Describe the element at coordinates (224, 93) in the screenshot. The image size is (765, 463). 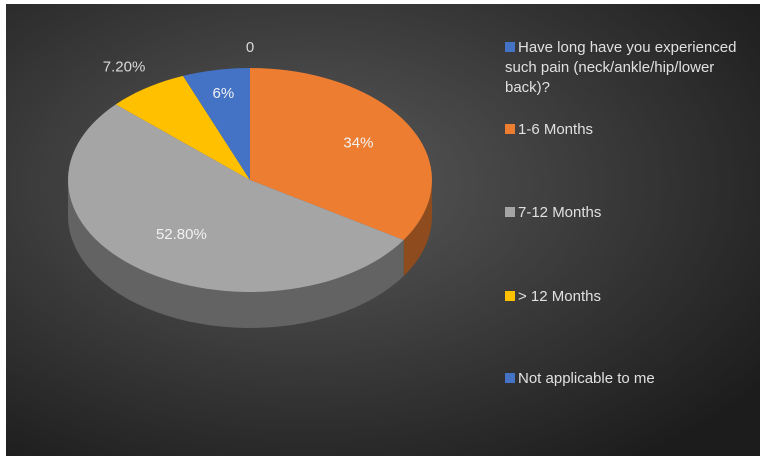
I see `data-label: 6%` at that location.